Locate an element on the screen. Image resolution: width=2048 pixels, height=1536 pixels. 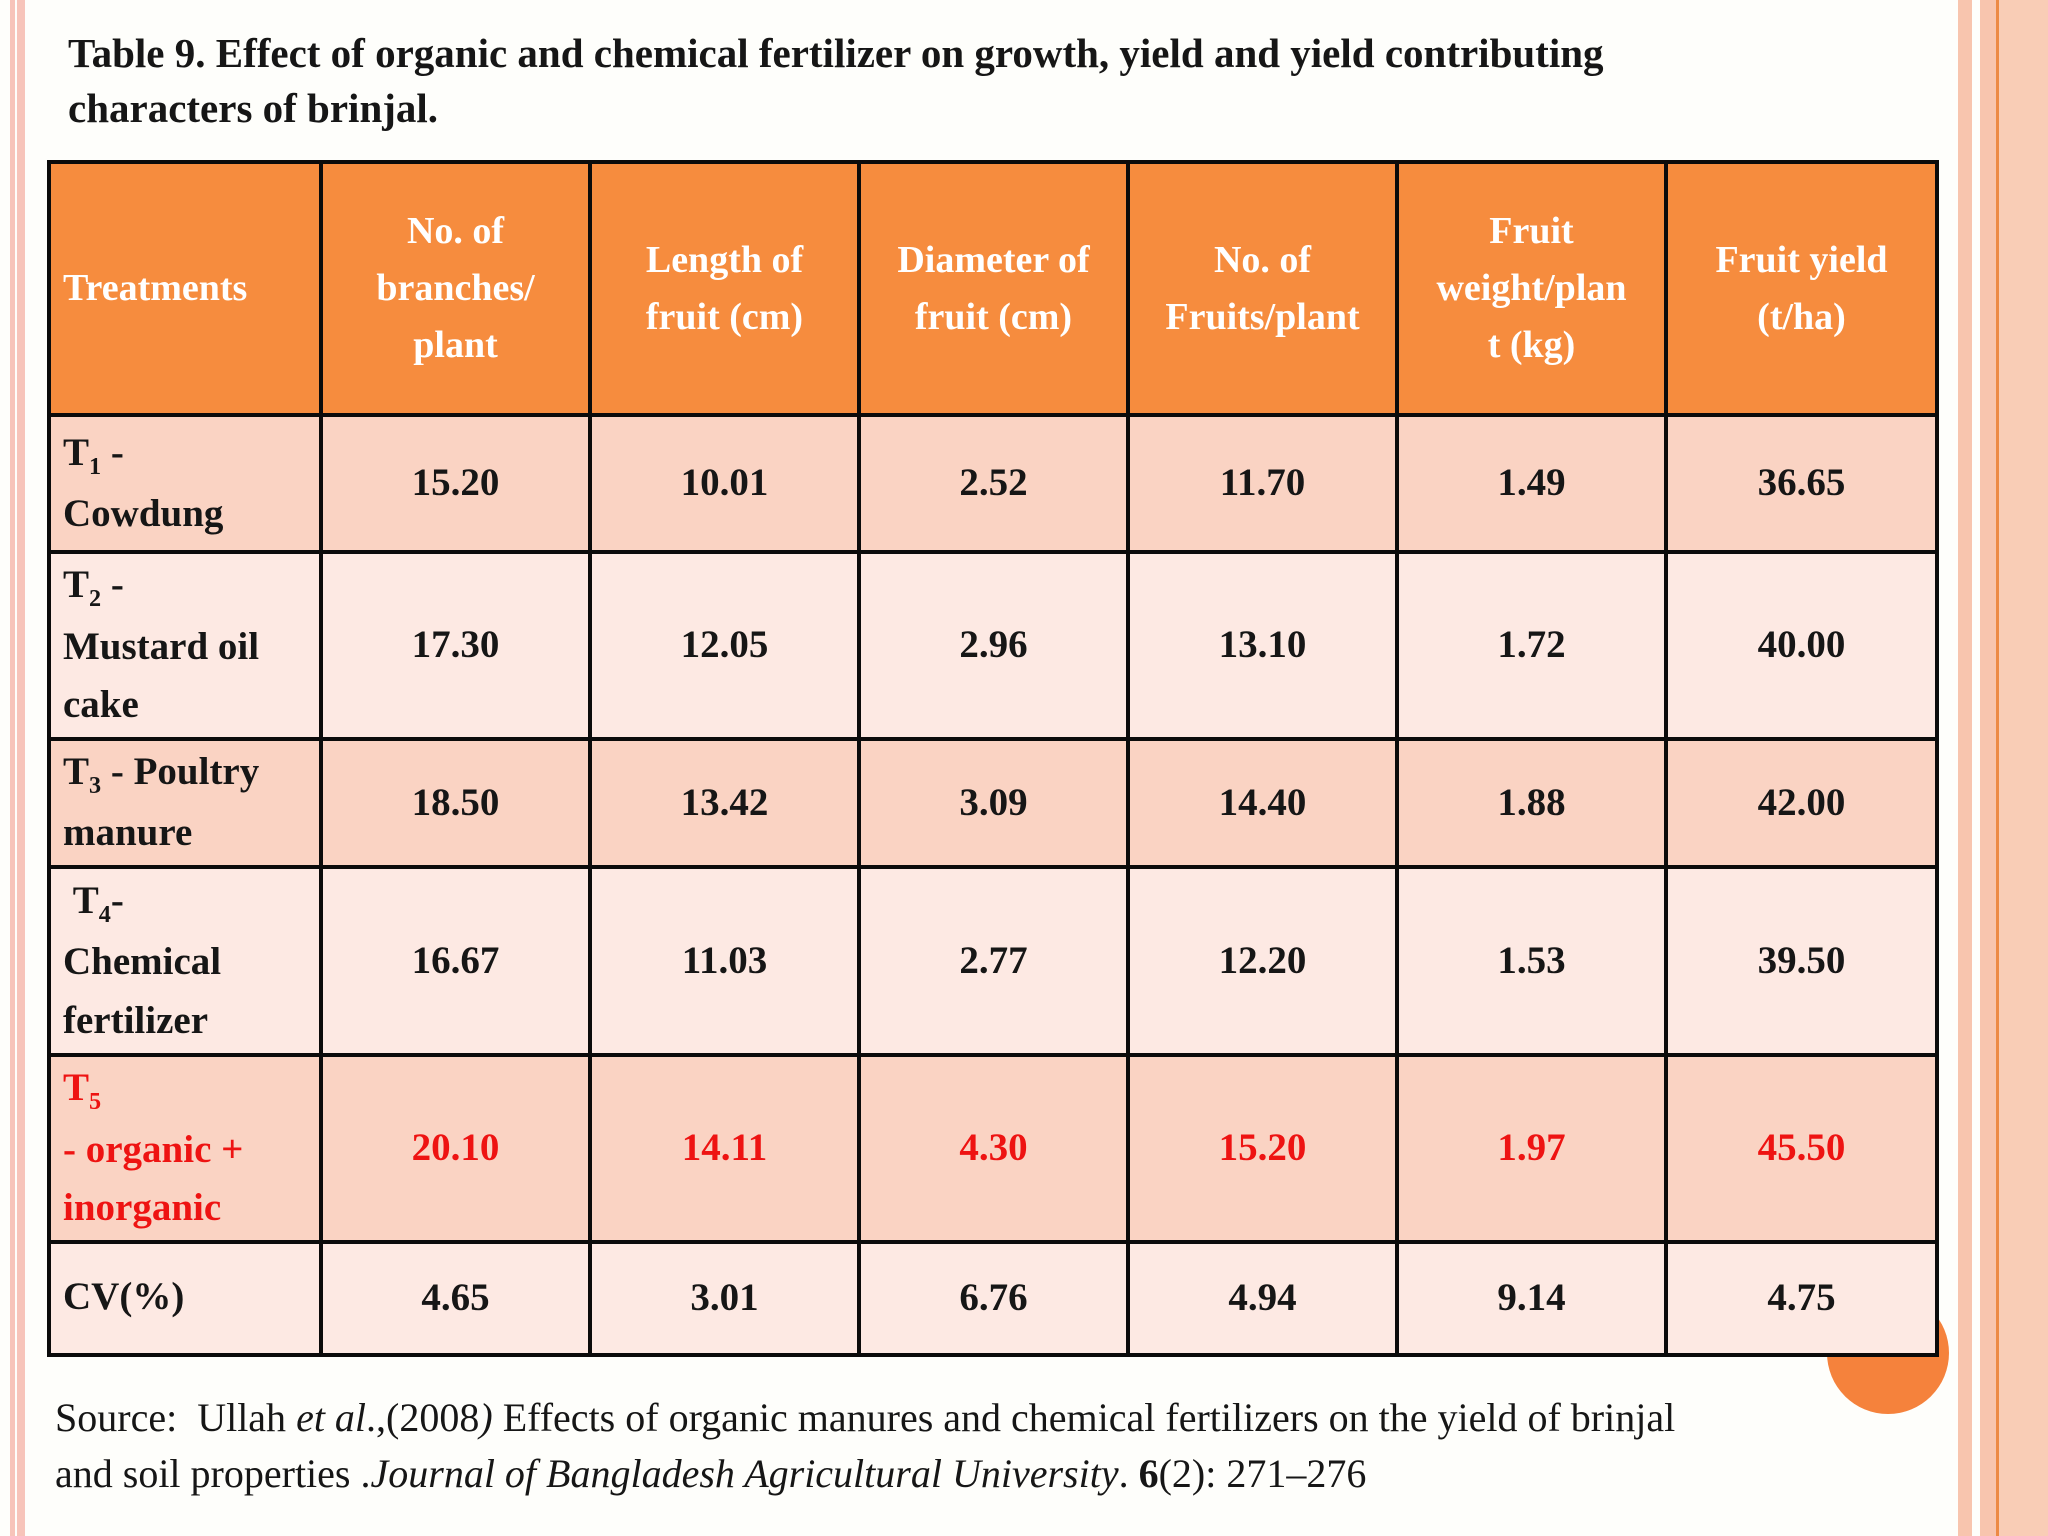
source-year: .,(2008 is located at coordinates (423, 1417).